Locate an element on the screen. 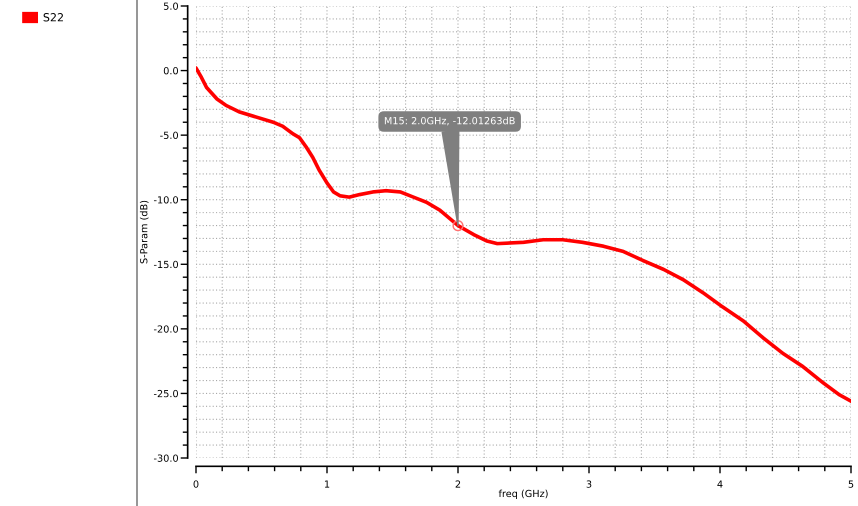  y-axis-title: S-Param (dB) is located at coordinates (144, 232).